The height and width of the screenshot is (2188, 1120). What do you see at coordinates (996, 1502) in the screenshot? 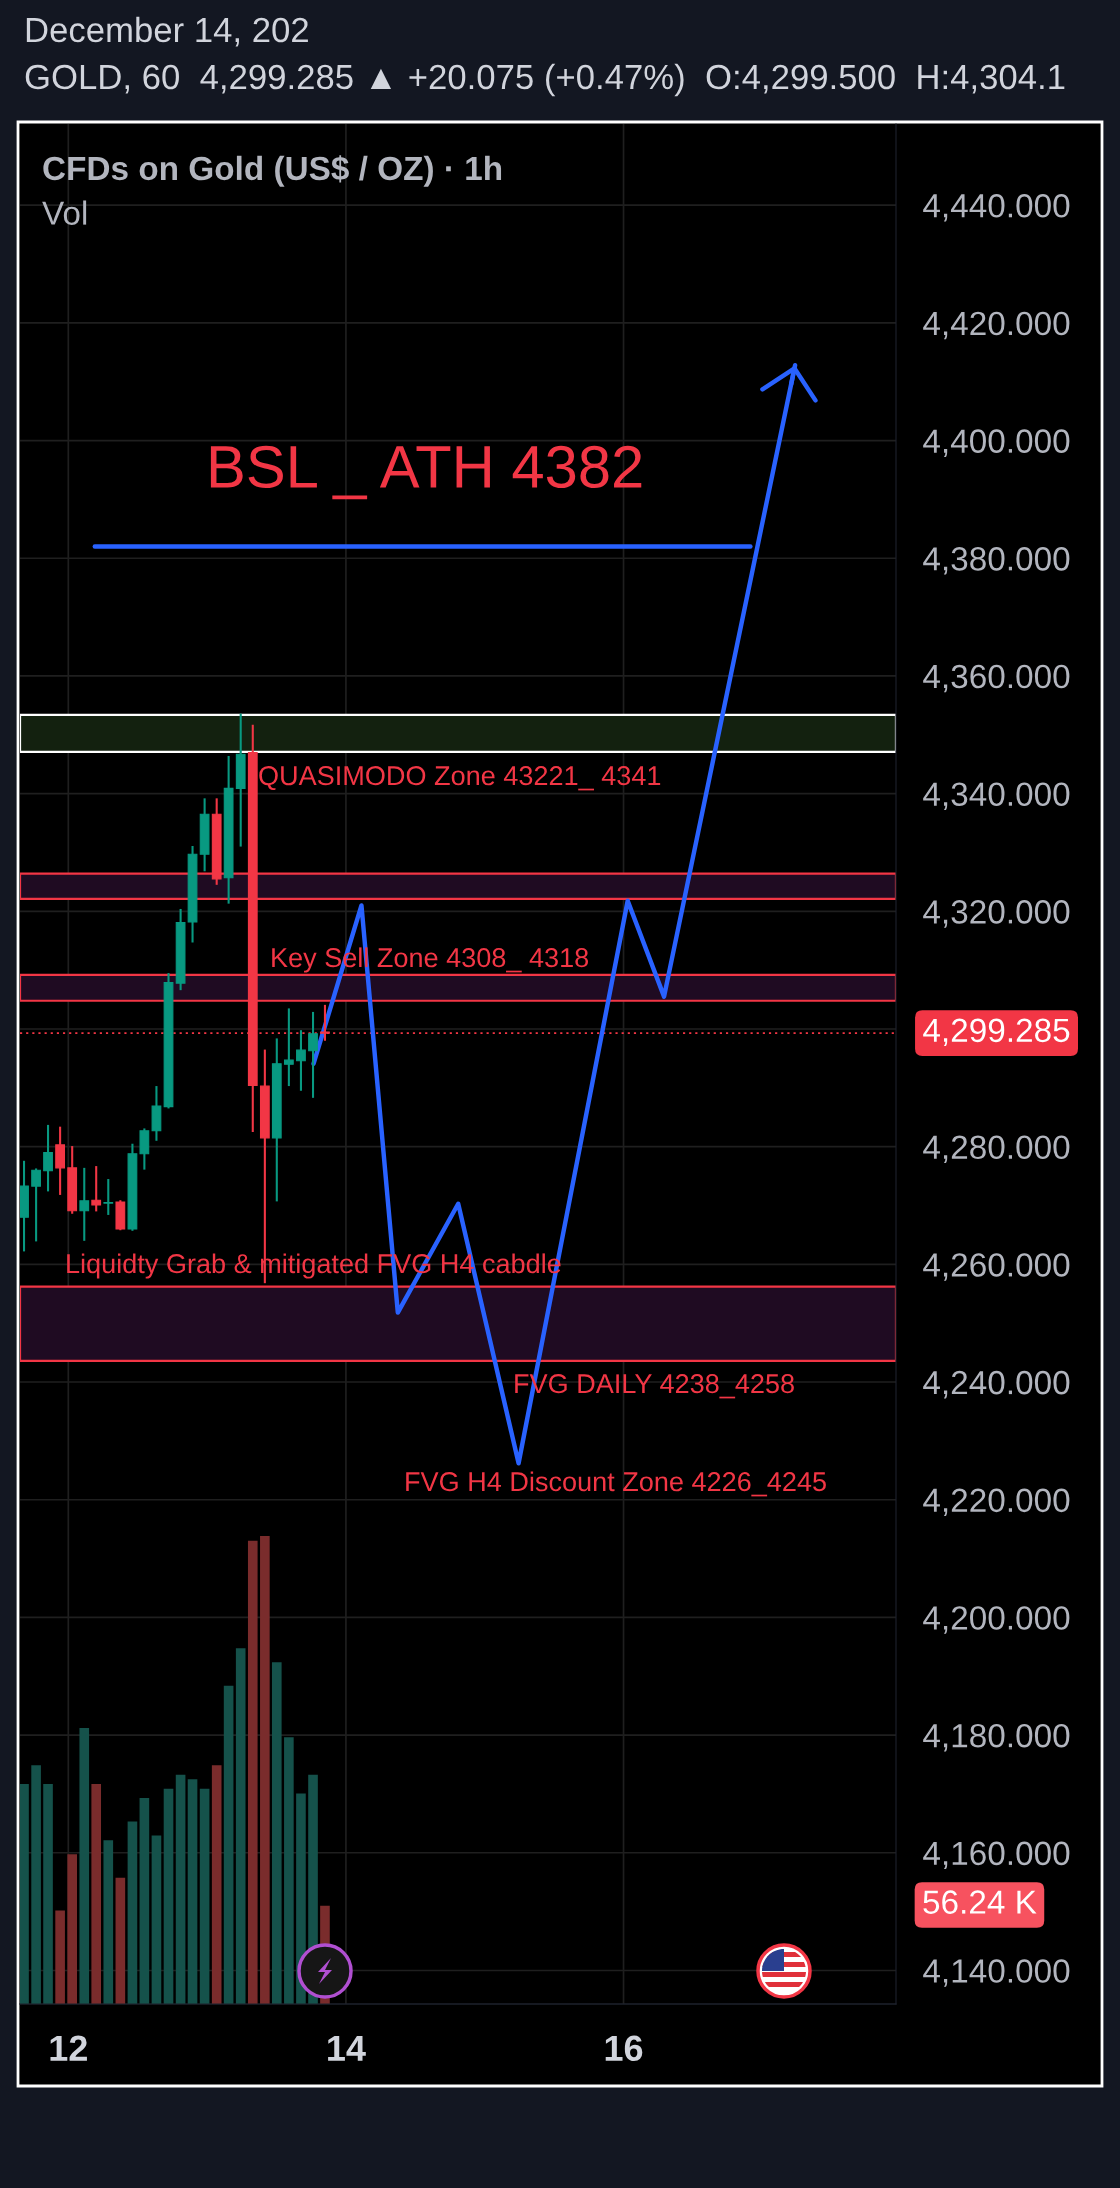
I see `y-tick-label: 4,220.000` at bounding box center [996, 1502].